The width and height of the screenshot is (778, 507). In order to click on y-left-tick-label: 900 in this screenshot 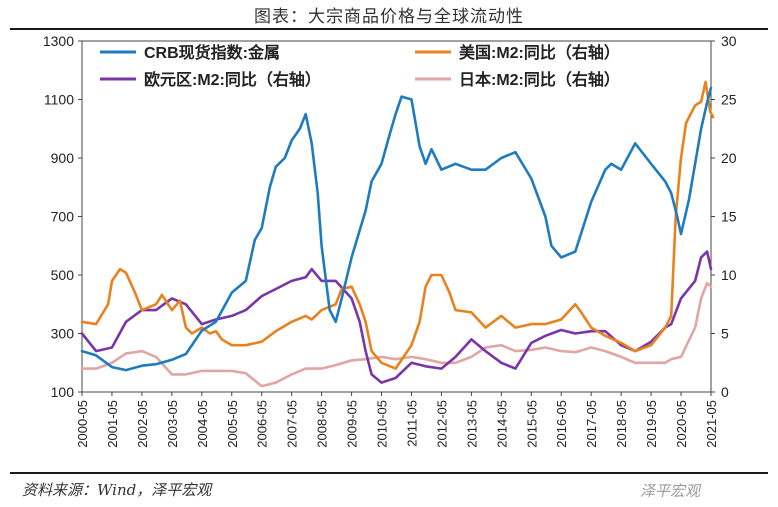, I will do `click(63, 158)`.